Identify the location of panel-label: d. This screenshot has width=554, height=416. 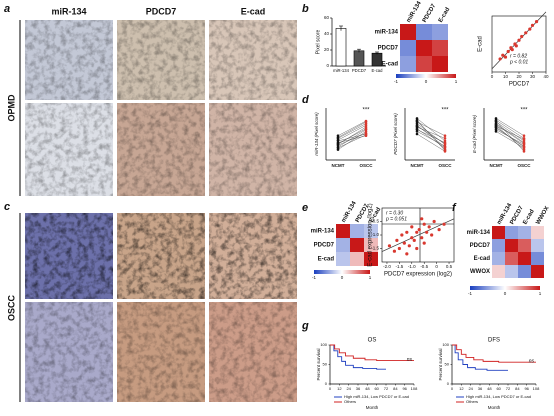
(305, 100).